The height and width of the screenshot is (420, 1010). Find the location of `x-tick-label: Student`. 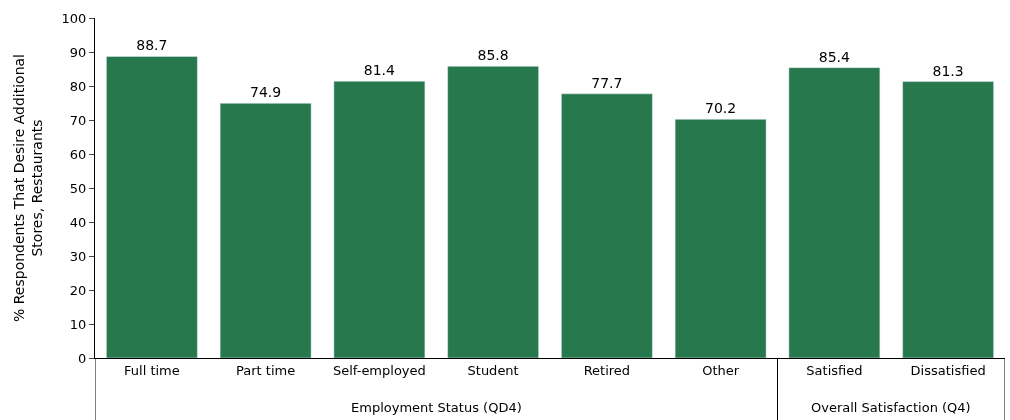

x-tick-label: Student is located at coordinates (493, 370).